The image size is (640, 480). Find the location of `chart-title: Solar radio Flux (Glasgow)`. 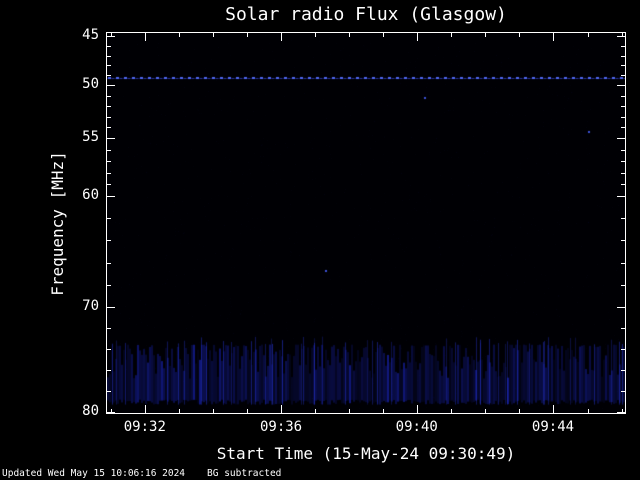

chart-title: Solar radio Flux (Glasgow) is located at coordinates (366, 14).